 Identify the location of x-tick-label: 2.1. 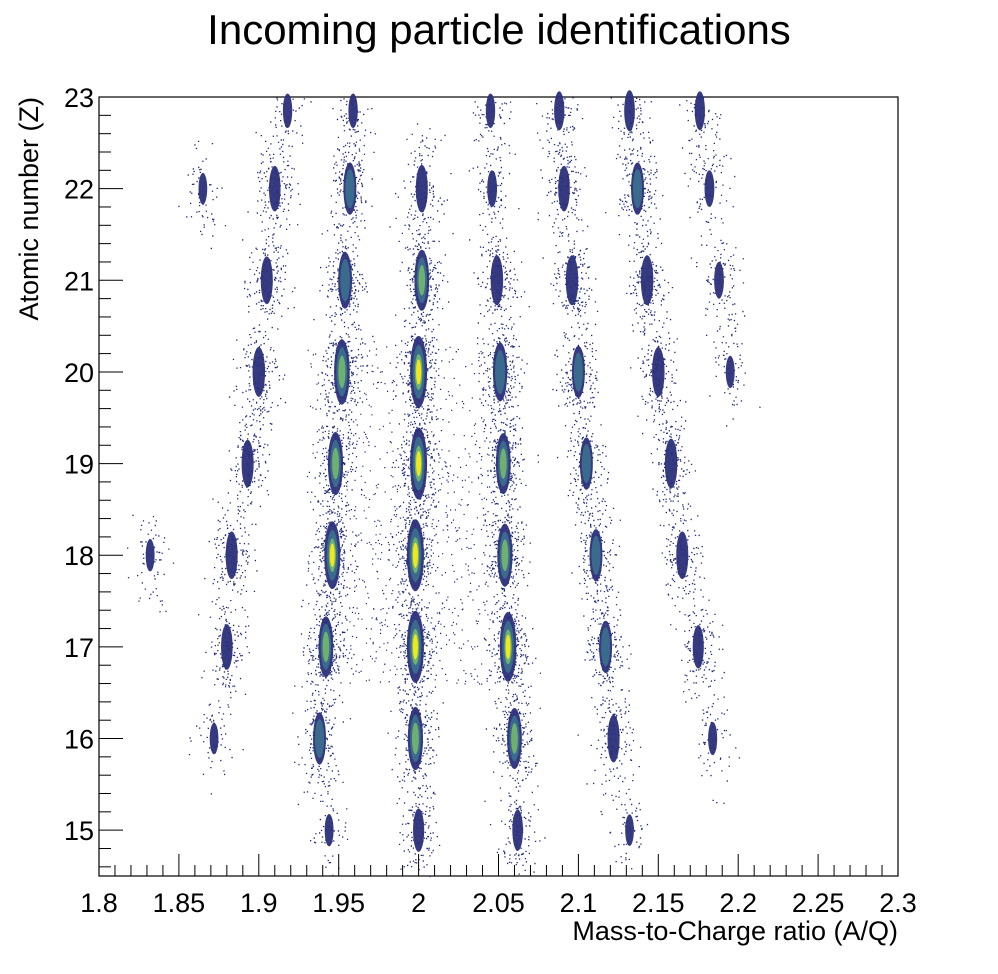
(579, 903).